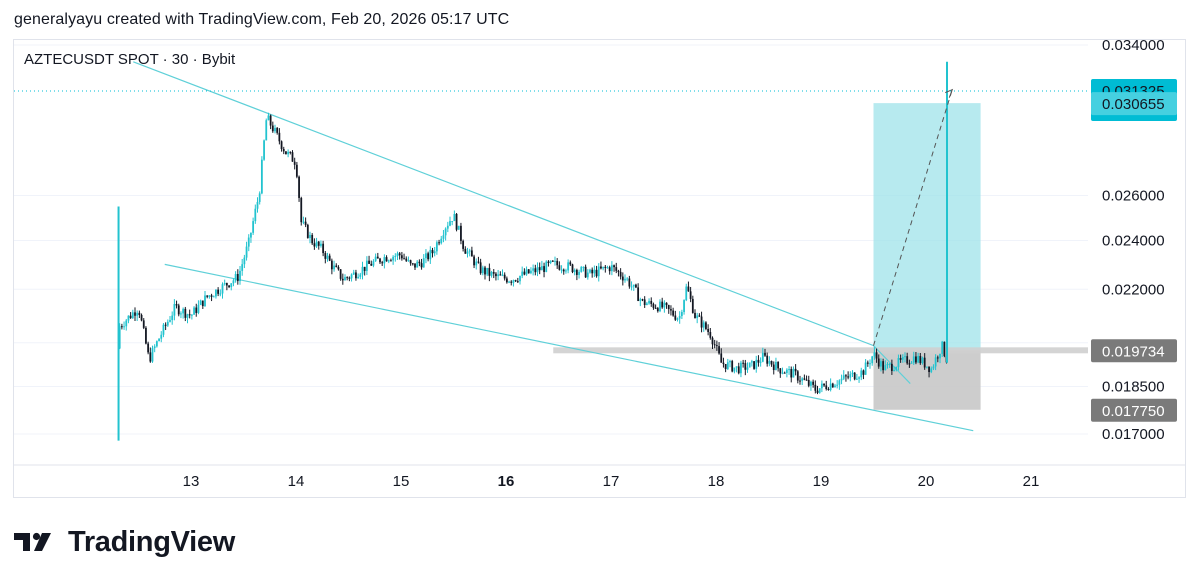  Describe the element at coordinates (611, 481) in the screenshot. I see `time-axis: 13 14 15 16 17 18 19 20 21` at that location.